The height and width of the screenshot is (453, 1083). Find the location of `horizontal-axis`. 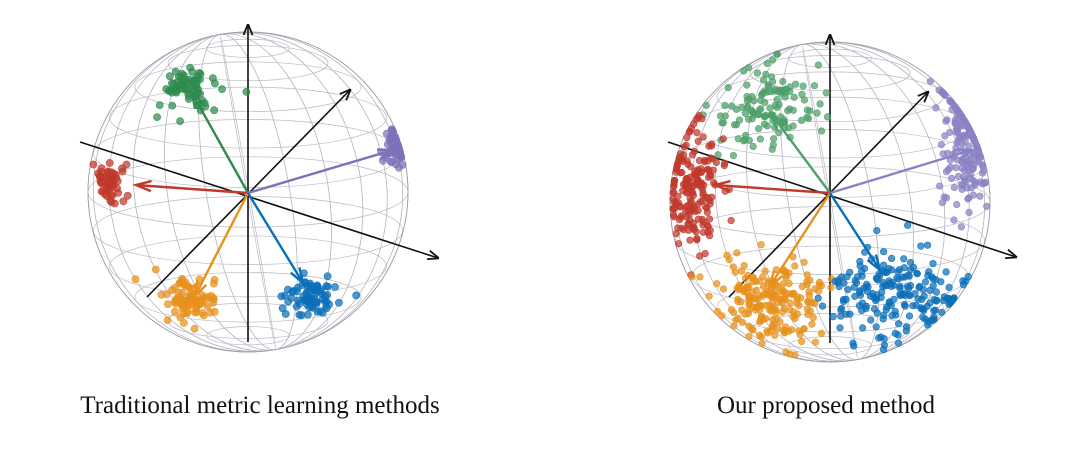

horizontal-axis is located at coordinates (258, 199).